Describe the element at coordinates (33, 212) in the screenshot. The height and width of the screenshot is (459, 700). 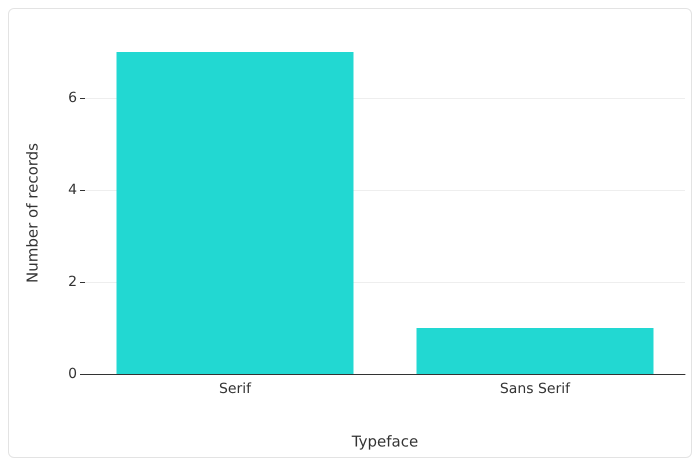
I see `y-axis-title: Number of records` at that location.